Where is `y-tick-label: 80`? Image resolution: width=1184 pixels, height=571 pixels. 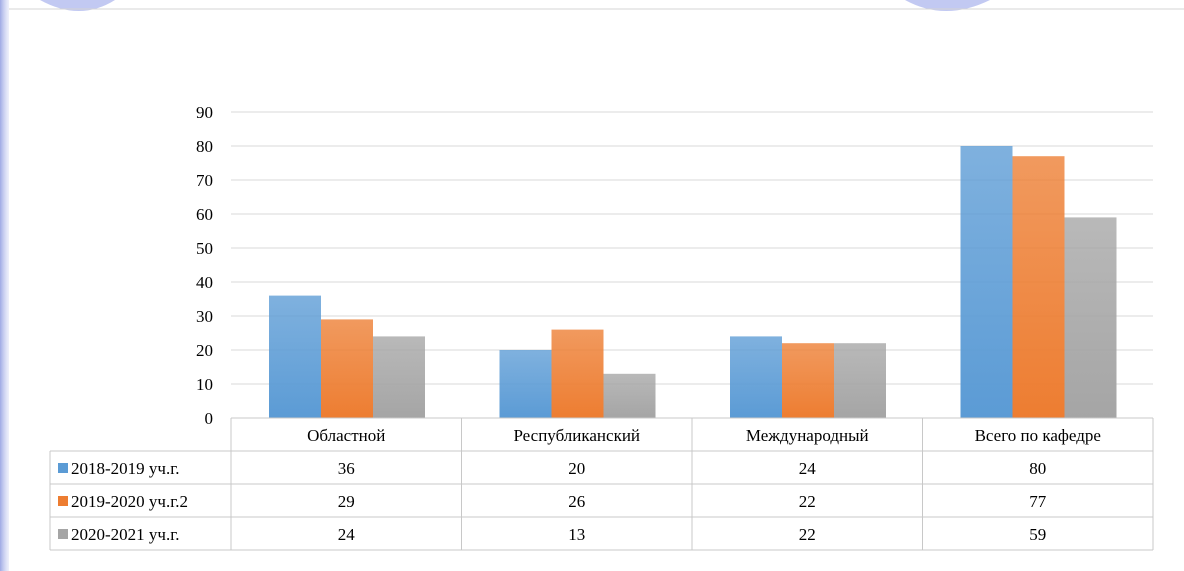 y-tick-label: 80 is located at coordinates (204, 146).